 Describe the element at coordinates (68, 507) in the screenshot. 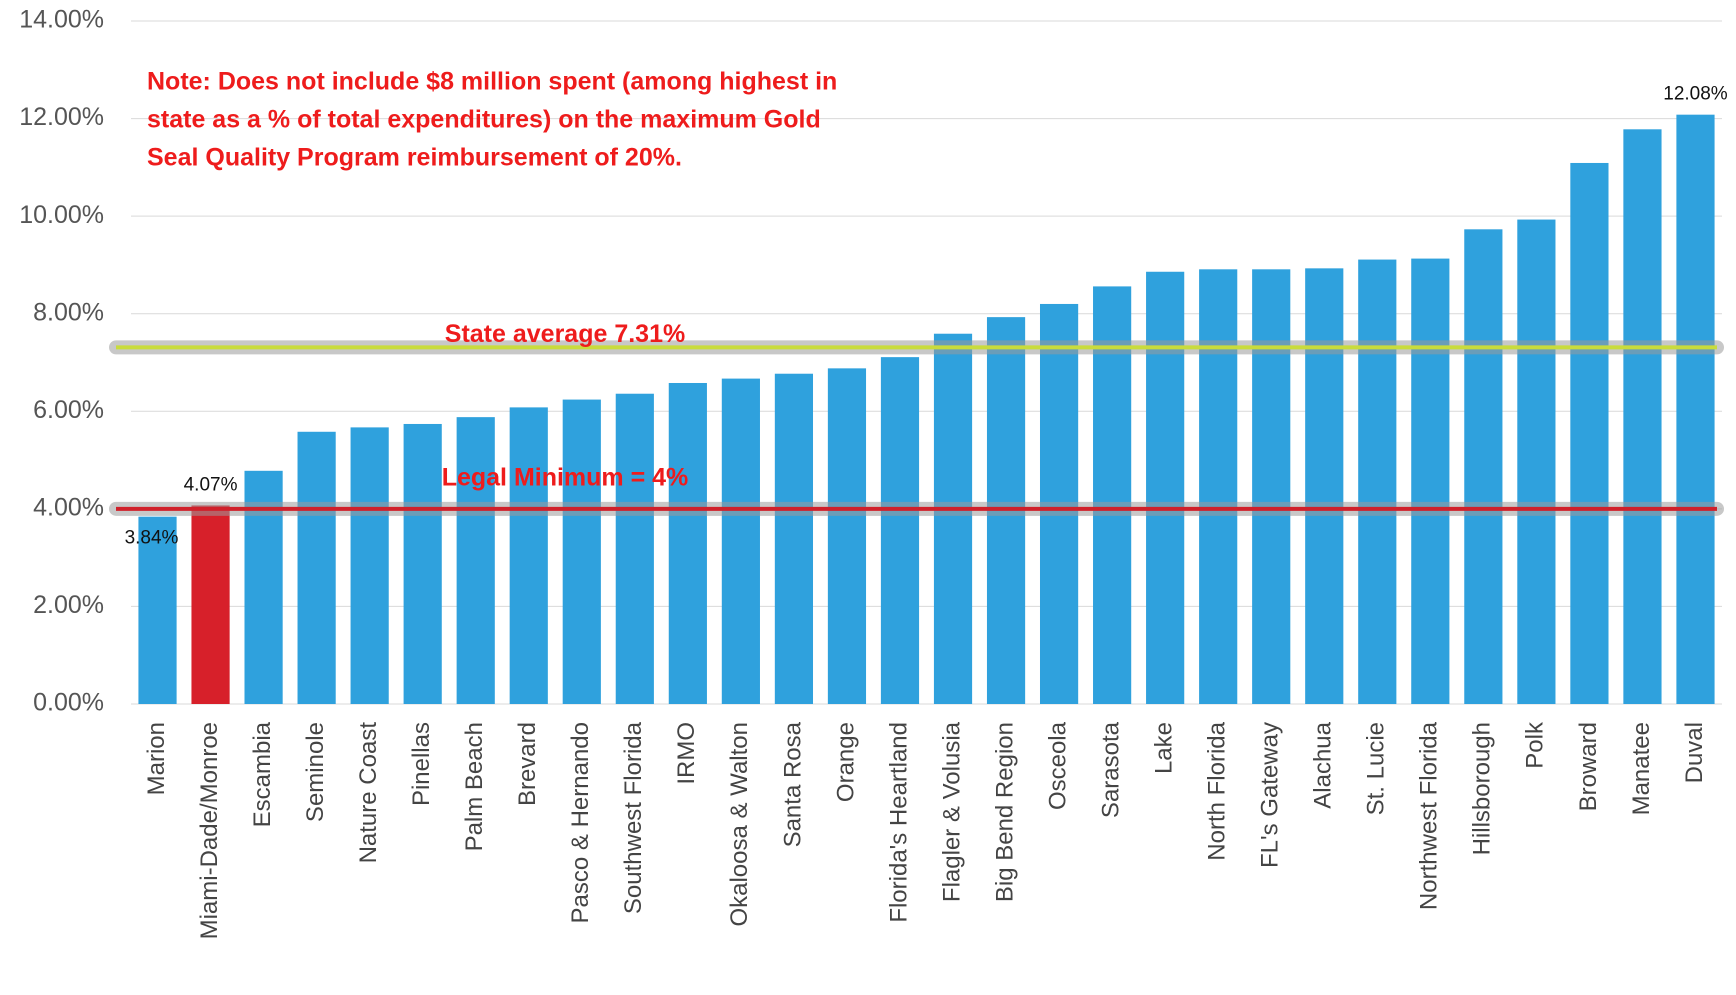

I see `y-tick-label: 4.00%` at that location.